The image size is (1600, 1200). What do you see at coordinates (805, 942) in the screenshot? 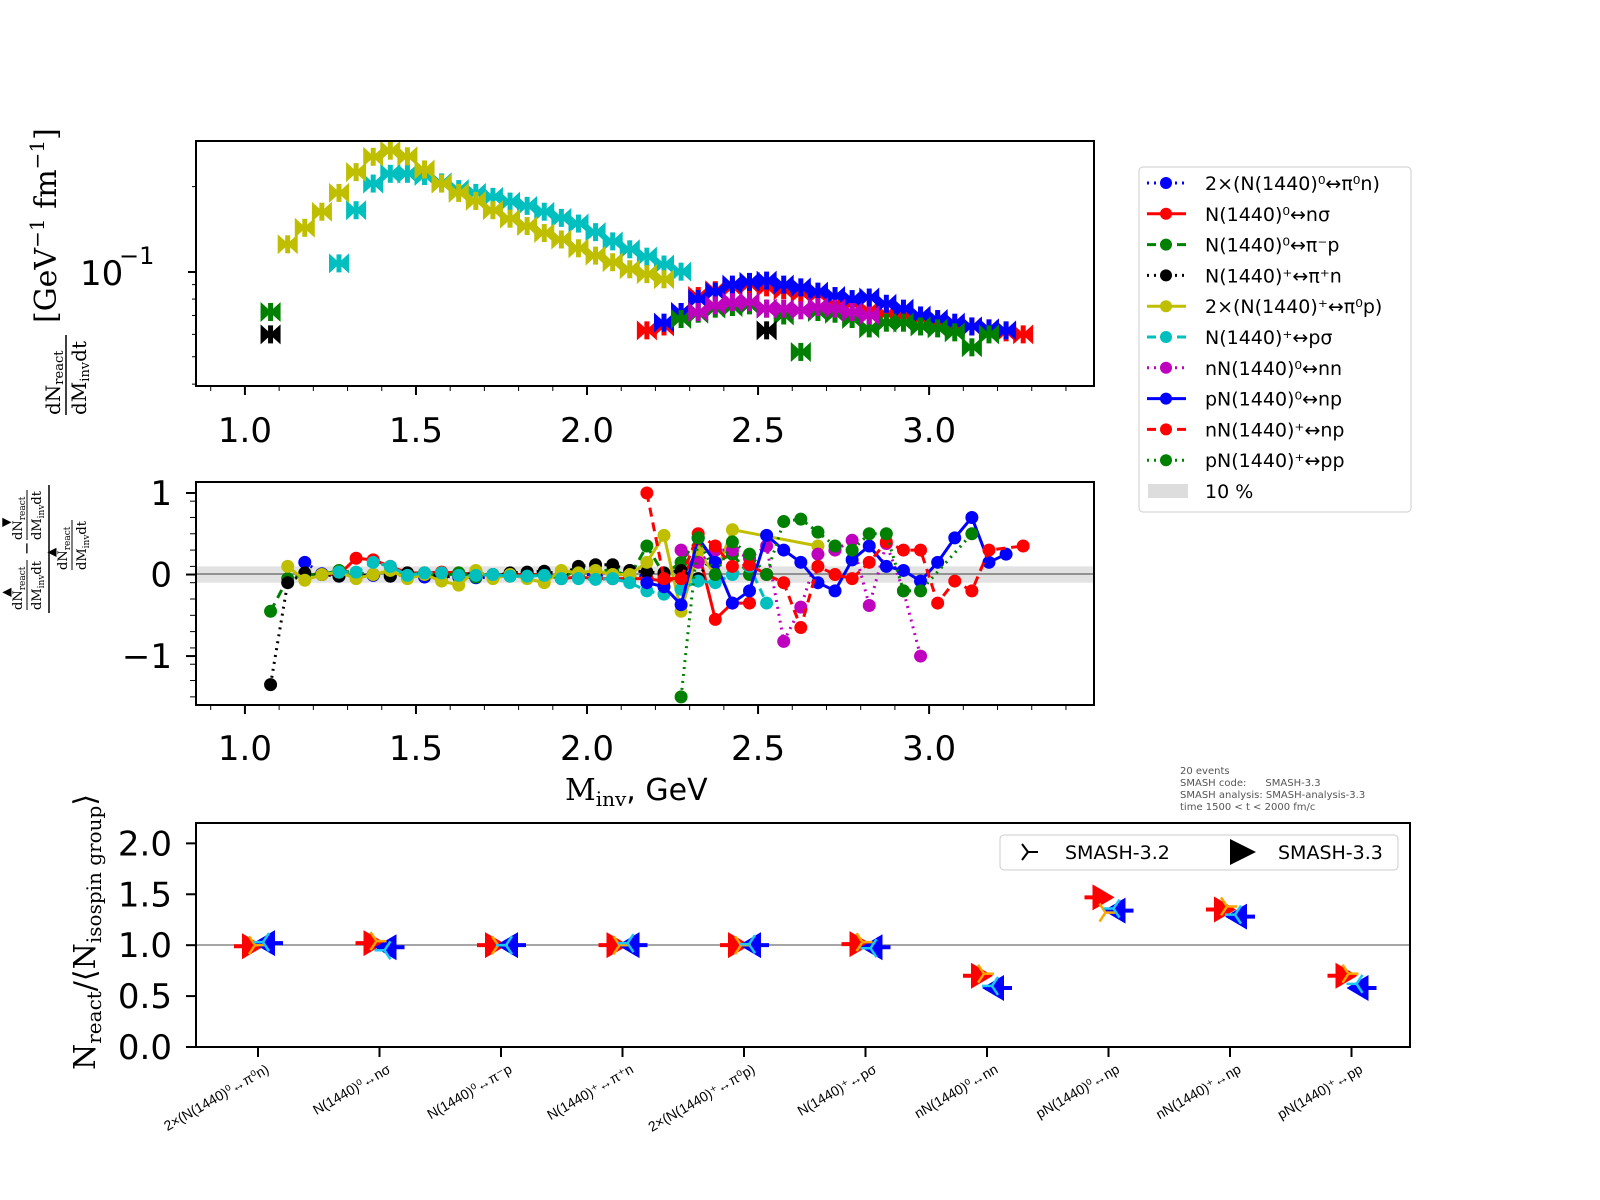
I see `isospin-panel-markers` at bounding box center [805, 942].